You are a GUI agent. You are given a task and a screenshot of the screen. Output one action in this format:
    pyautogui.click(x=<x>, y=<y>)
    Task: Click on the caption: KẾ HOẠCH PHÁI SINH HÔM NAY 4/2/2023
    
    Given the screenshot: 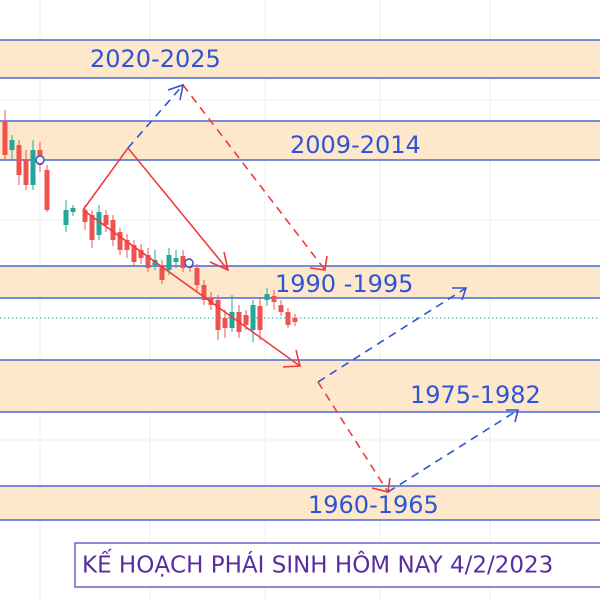 What is the action you would take?
    pyautogui.click(x=317, y=564)
    